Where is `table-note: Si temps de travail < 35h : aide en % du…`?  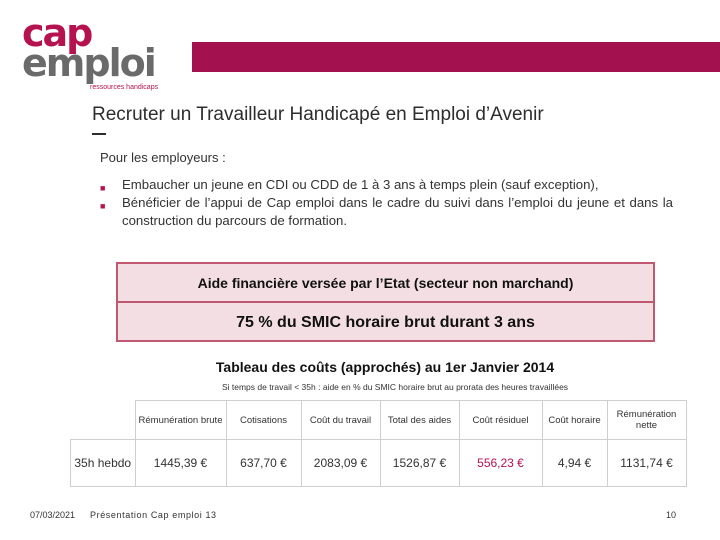 table-note: Si temps de travail < 35h : aide en % du… is located at coordinates (395, 387).